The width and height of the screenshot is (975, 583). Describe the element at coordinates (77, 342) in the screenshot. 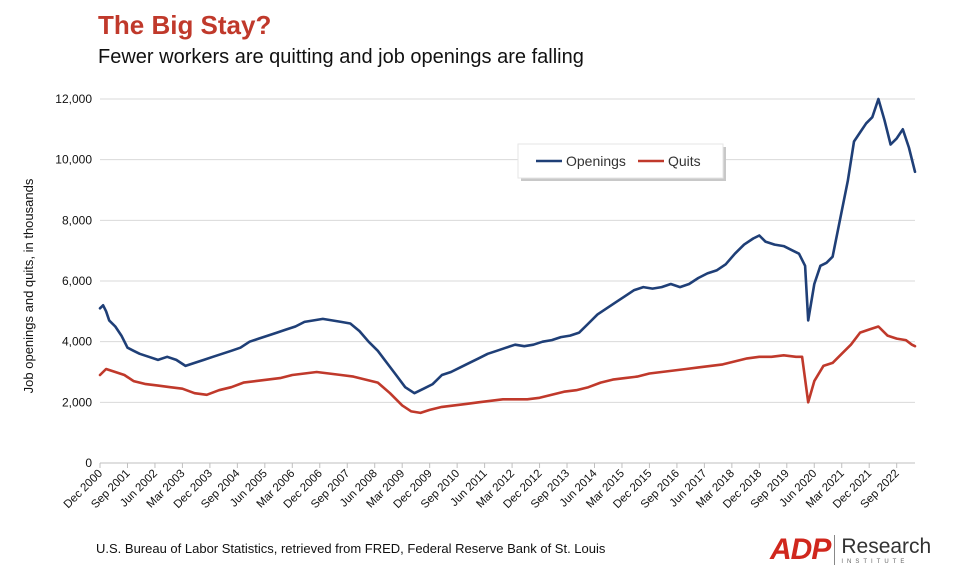

I see `y-tick-label: 4,000` at that location.